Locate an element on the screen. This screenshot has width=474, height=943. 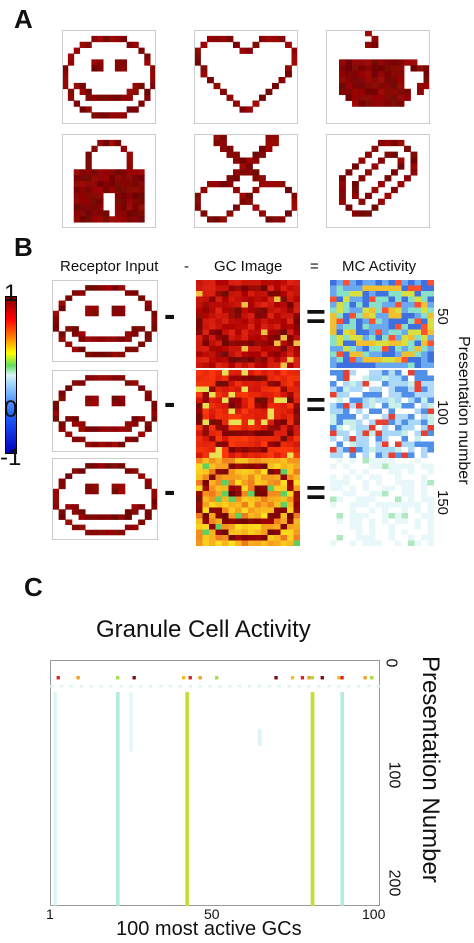
gc-xtick-50: 50 is located at coordinates (212, 914).